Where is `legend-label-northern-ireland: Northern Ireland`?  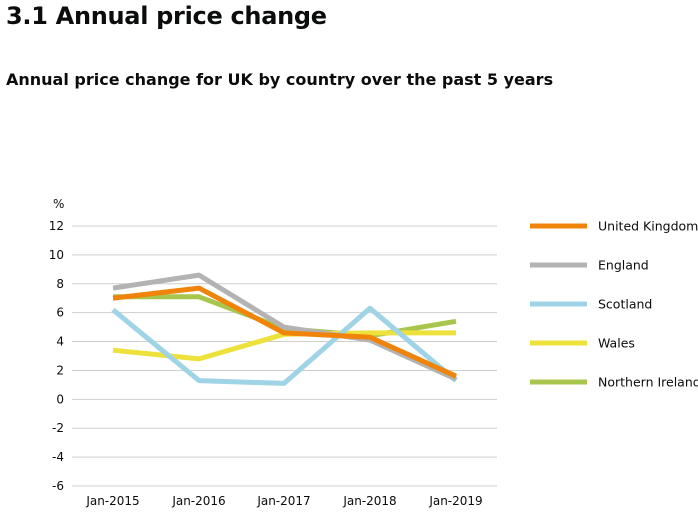 legend-label-northern-ireland: Northern Ireland is located at coordinates (648, 382).